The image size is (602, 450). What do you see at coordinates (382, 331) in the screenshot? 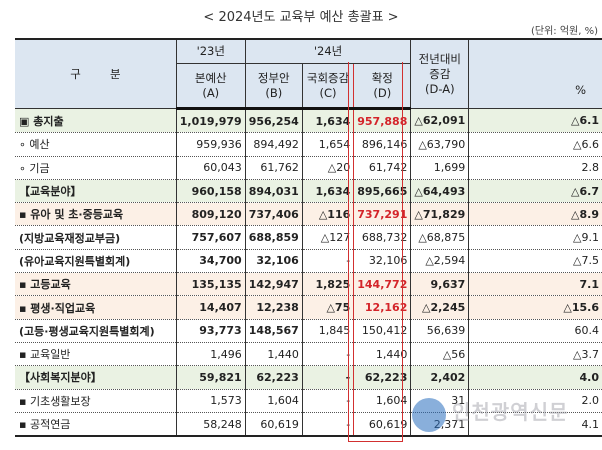
I see `cell-d: 150,412` at bounding box center [382, 331].